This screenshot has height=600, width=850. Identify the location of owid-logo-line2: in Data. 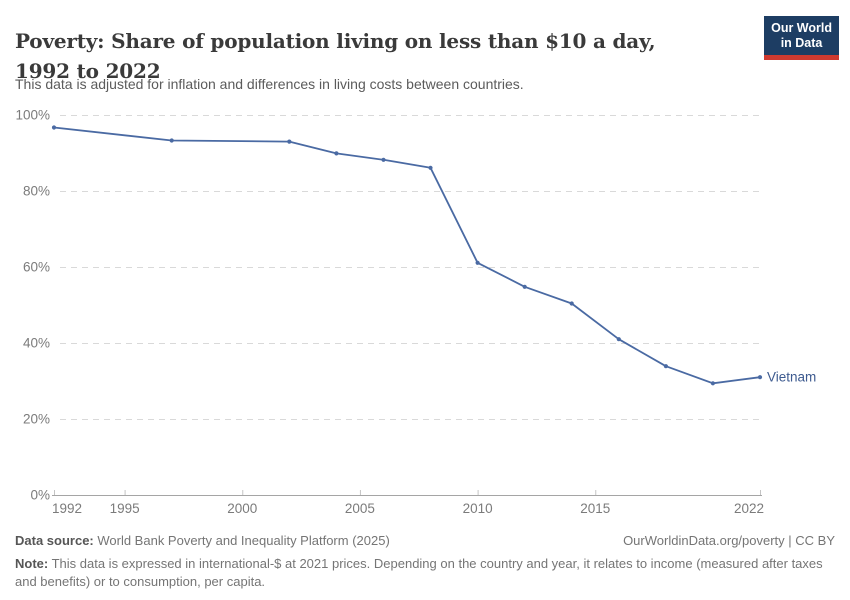
(801, 43).